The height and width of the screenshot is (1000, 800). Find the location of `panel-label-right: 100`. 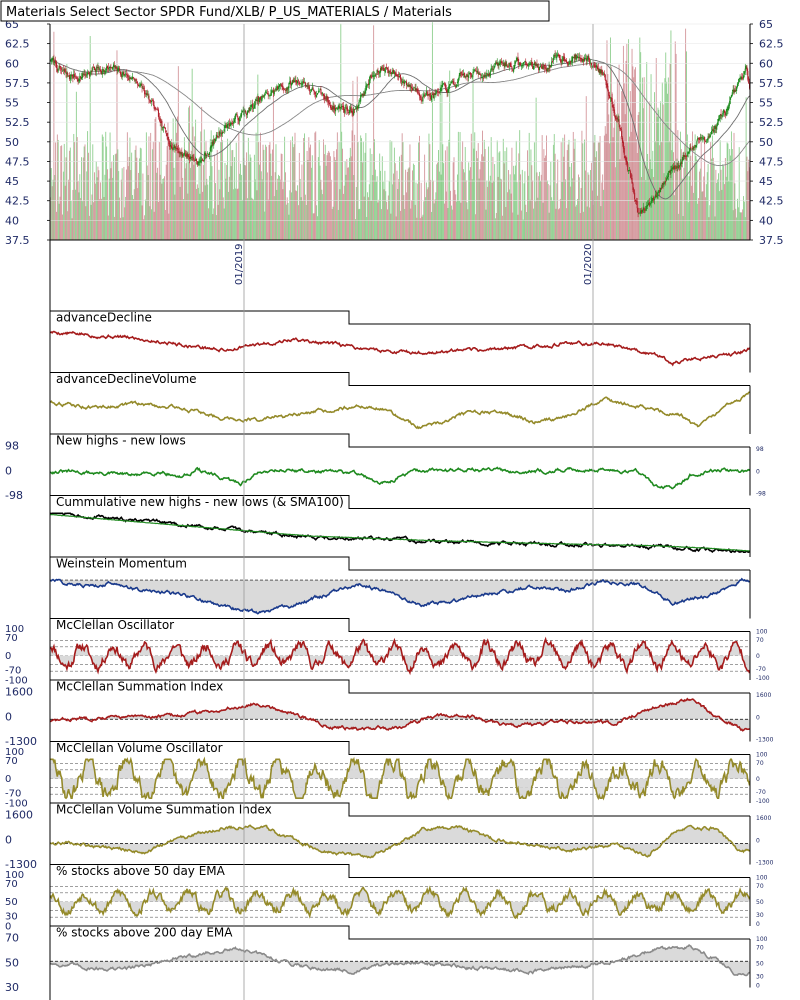

panel-label-right: 100 is located at coordinates (762, 755).